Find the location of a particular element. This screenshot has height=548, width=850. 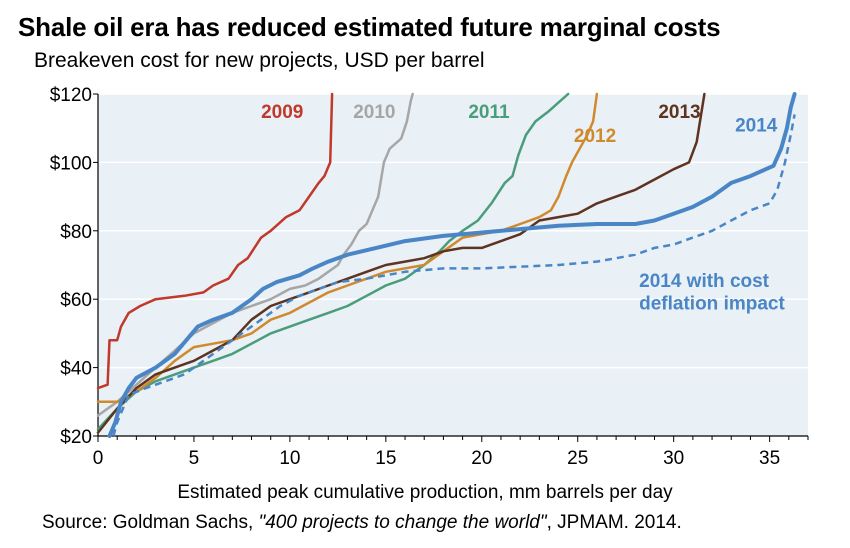

source-title: "400 projects to change the world" is located at coordinates (402, 522).